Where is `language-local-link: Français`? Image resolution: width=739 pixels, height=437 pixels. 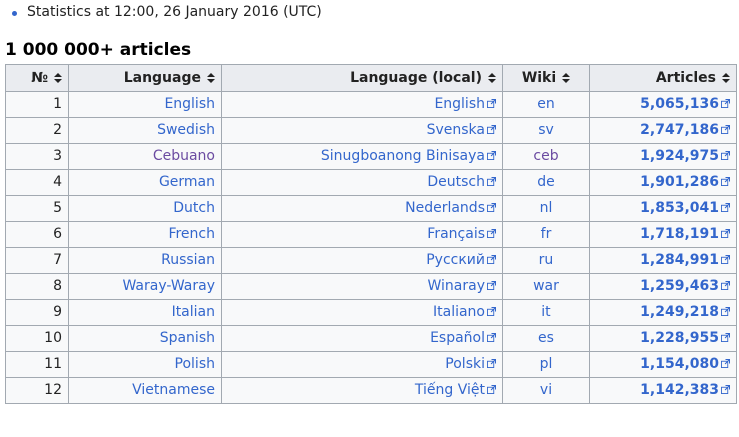
language-local-link: Français is located at coordinates (456, 234).